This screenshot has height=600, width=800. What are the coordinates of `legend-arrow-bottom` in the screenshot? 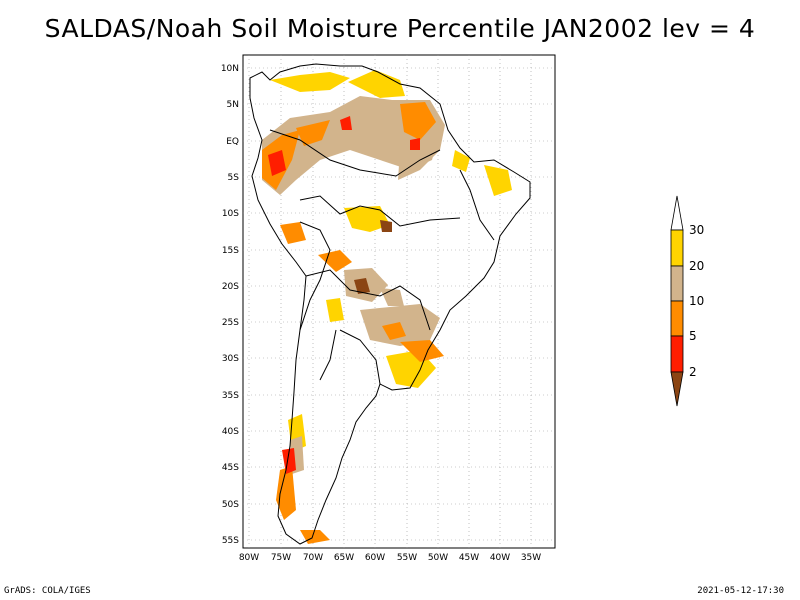 It's located at (677, 389).